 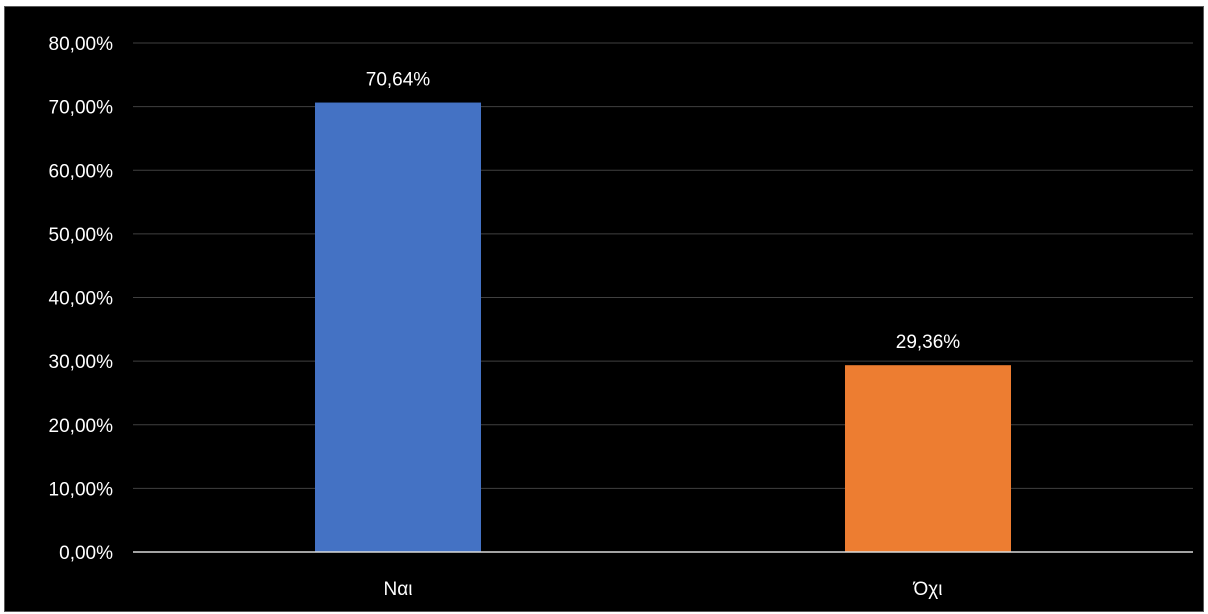 What do you see at coordinates (398, 589) in the screenshot?
I see `category-label: Ναι` at bounding box center [398, 589].